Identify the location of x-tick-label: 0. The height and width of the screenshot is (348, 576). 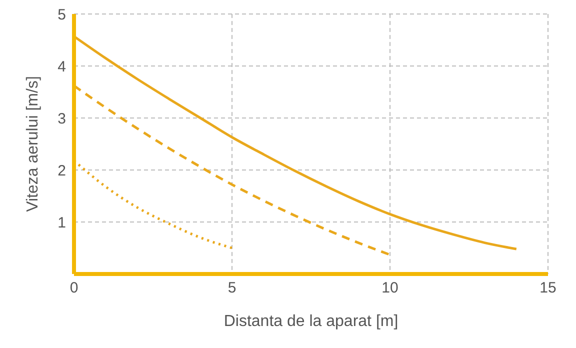
(74, 288).